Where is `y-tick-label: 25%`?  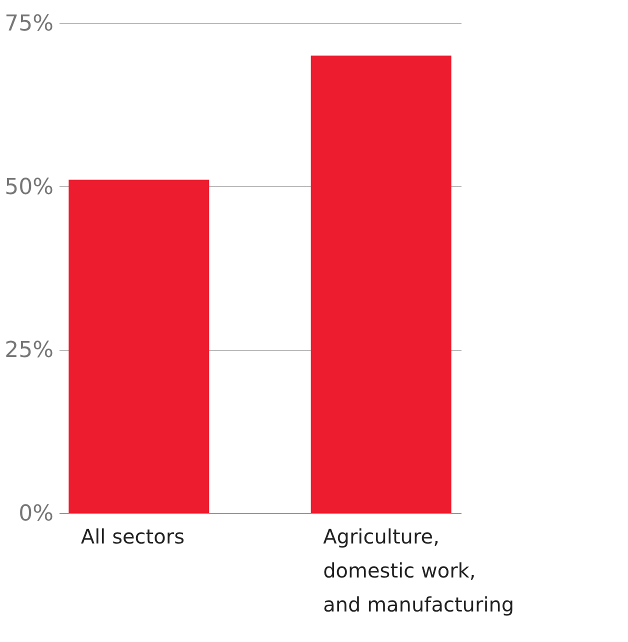 y-tick-label: 25% is located at coordinates (29, 351).